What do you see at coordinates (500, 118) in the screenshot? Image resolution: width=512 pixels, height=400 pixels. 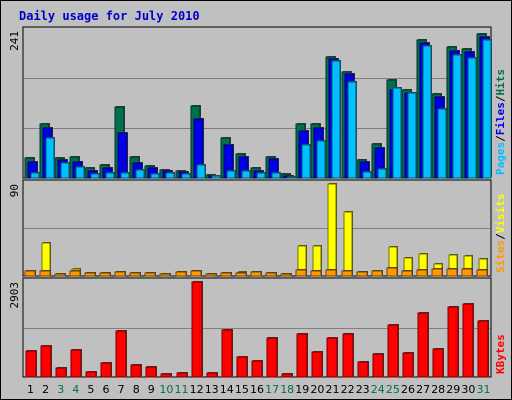 I see `legend-entry-files: Files` at bounding box center [500, 118].